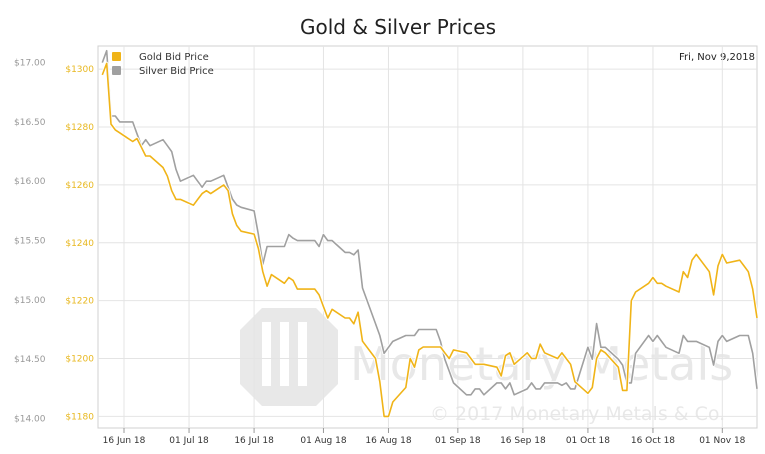 This screenshot has height=454, width=765. Describe the element at coordinates (79, 186) in the screenshot. I see `y-left-tick-label: $1260` at that location.